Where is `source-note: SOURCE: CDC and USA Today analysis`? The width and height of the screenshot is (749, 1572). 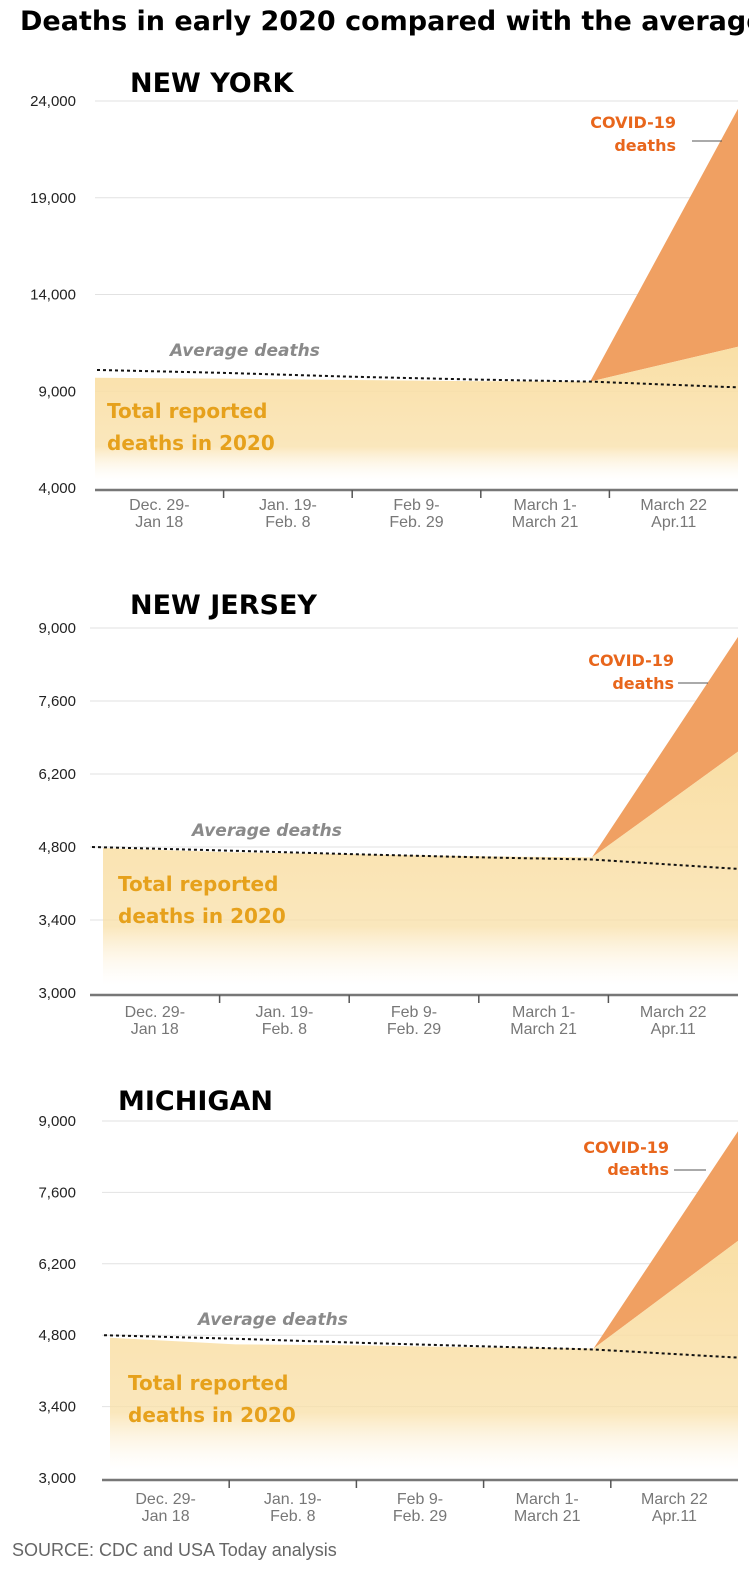 source-note: SOURCE: CDC and USA Today analysis is located at coordinates (174, 1550).